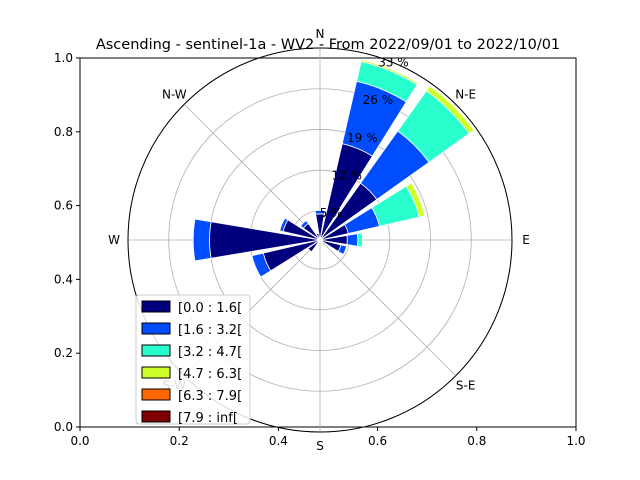  Describe the element at coordinates (63, 58) in the screenshot. I see `y-tick-label: 1.0` at that location.